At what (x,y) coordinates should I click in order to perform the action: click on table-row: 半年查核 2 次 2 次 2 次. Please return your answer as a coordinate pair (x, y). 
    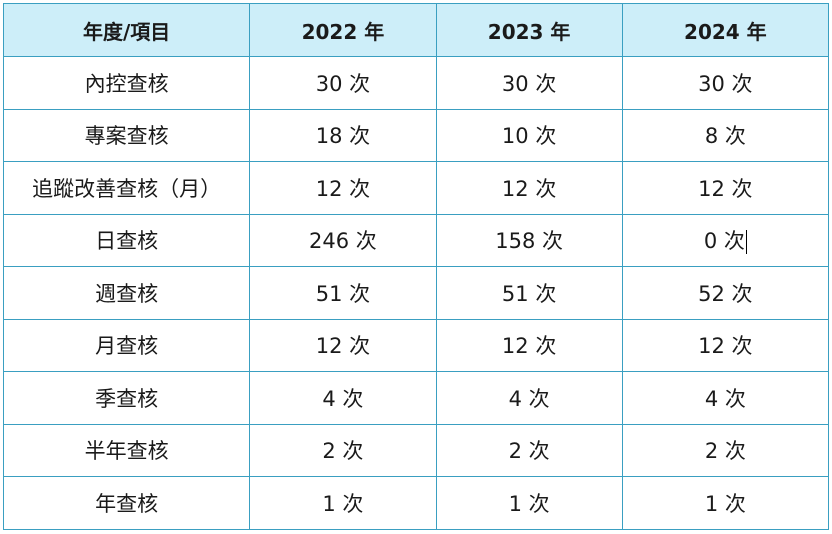
    Looking at the image, I should click on (416, 450).